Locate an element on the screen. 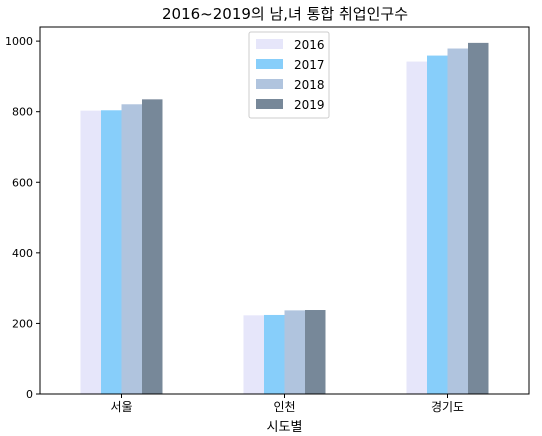 This screenshot has width=542, height=436. bar-2018-인천 is located at coordinates (295, 352).